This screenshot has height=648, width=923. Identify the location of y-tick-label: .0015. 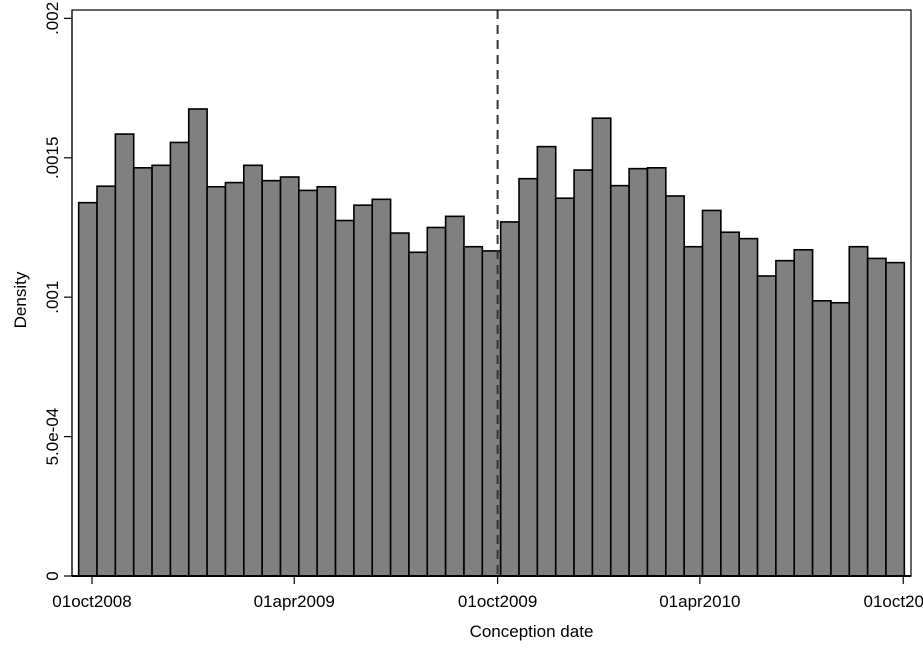
(52, 157).